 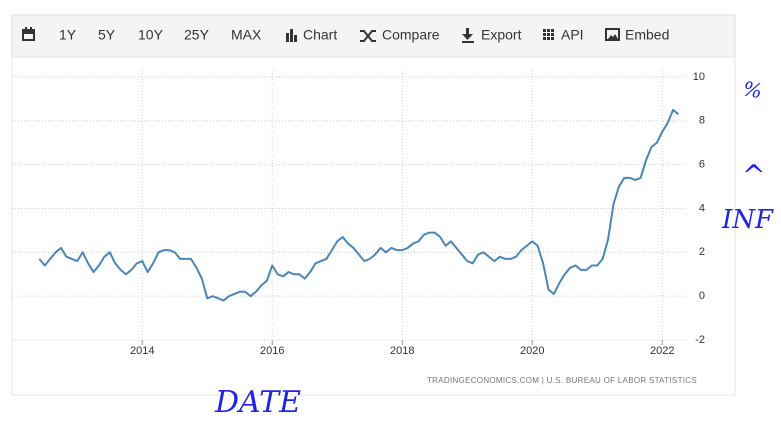 I want to click on y-tick-label: 8, so click(x=702, y=121).